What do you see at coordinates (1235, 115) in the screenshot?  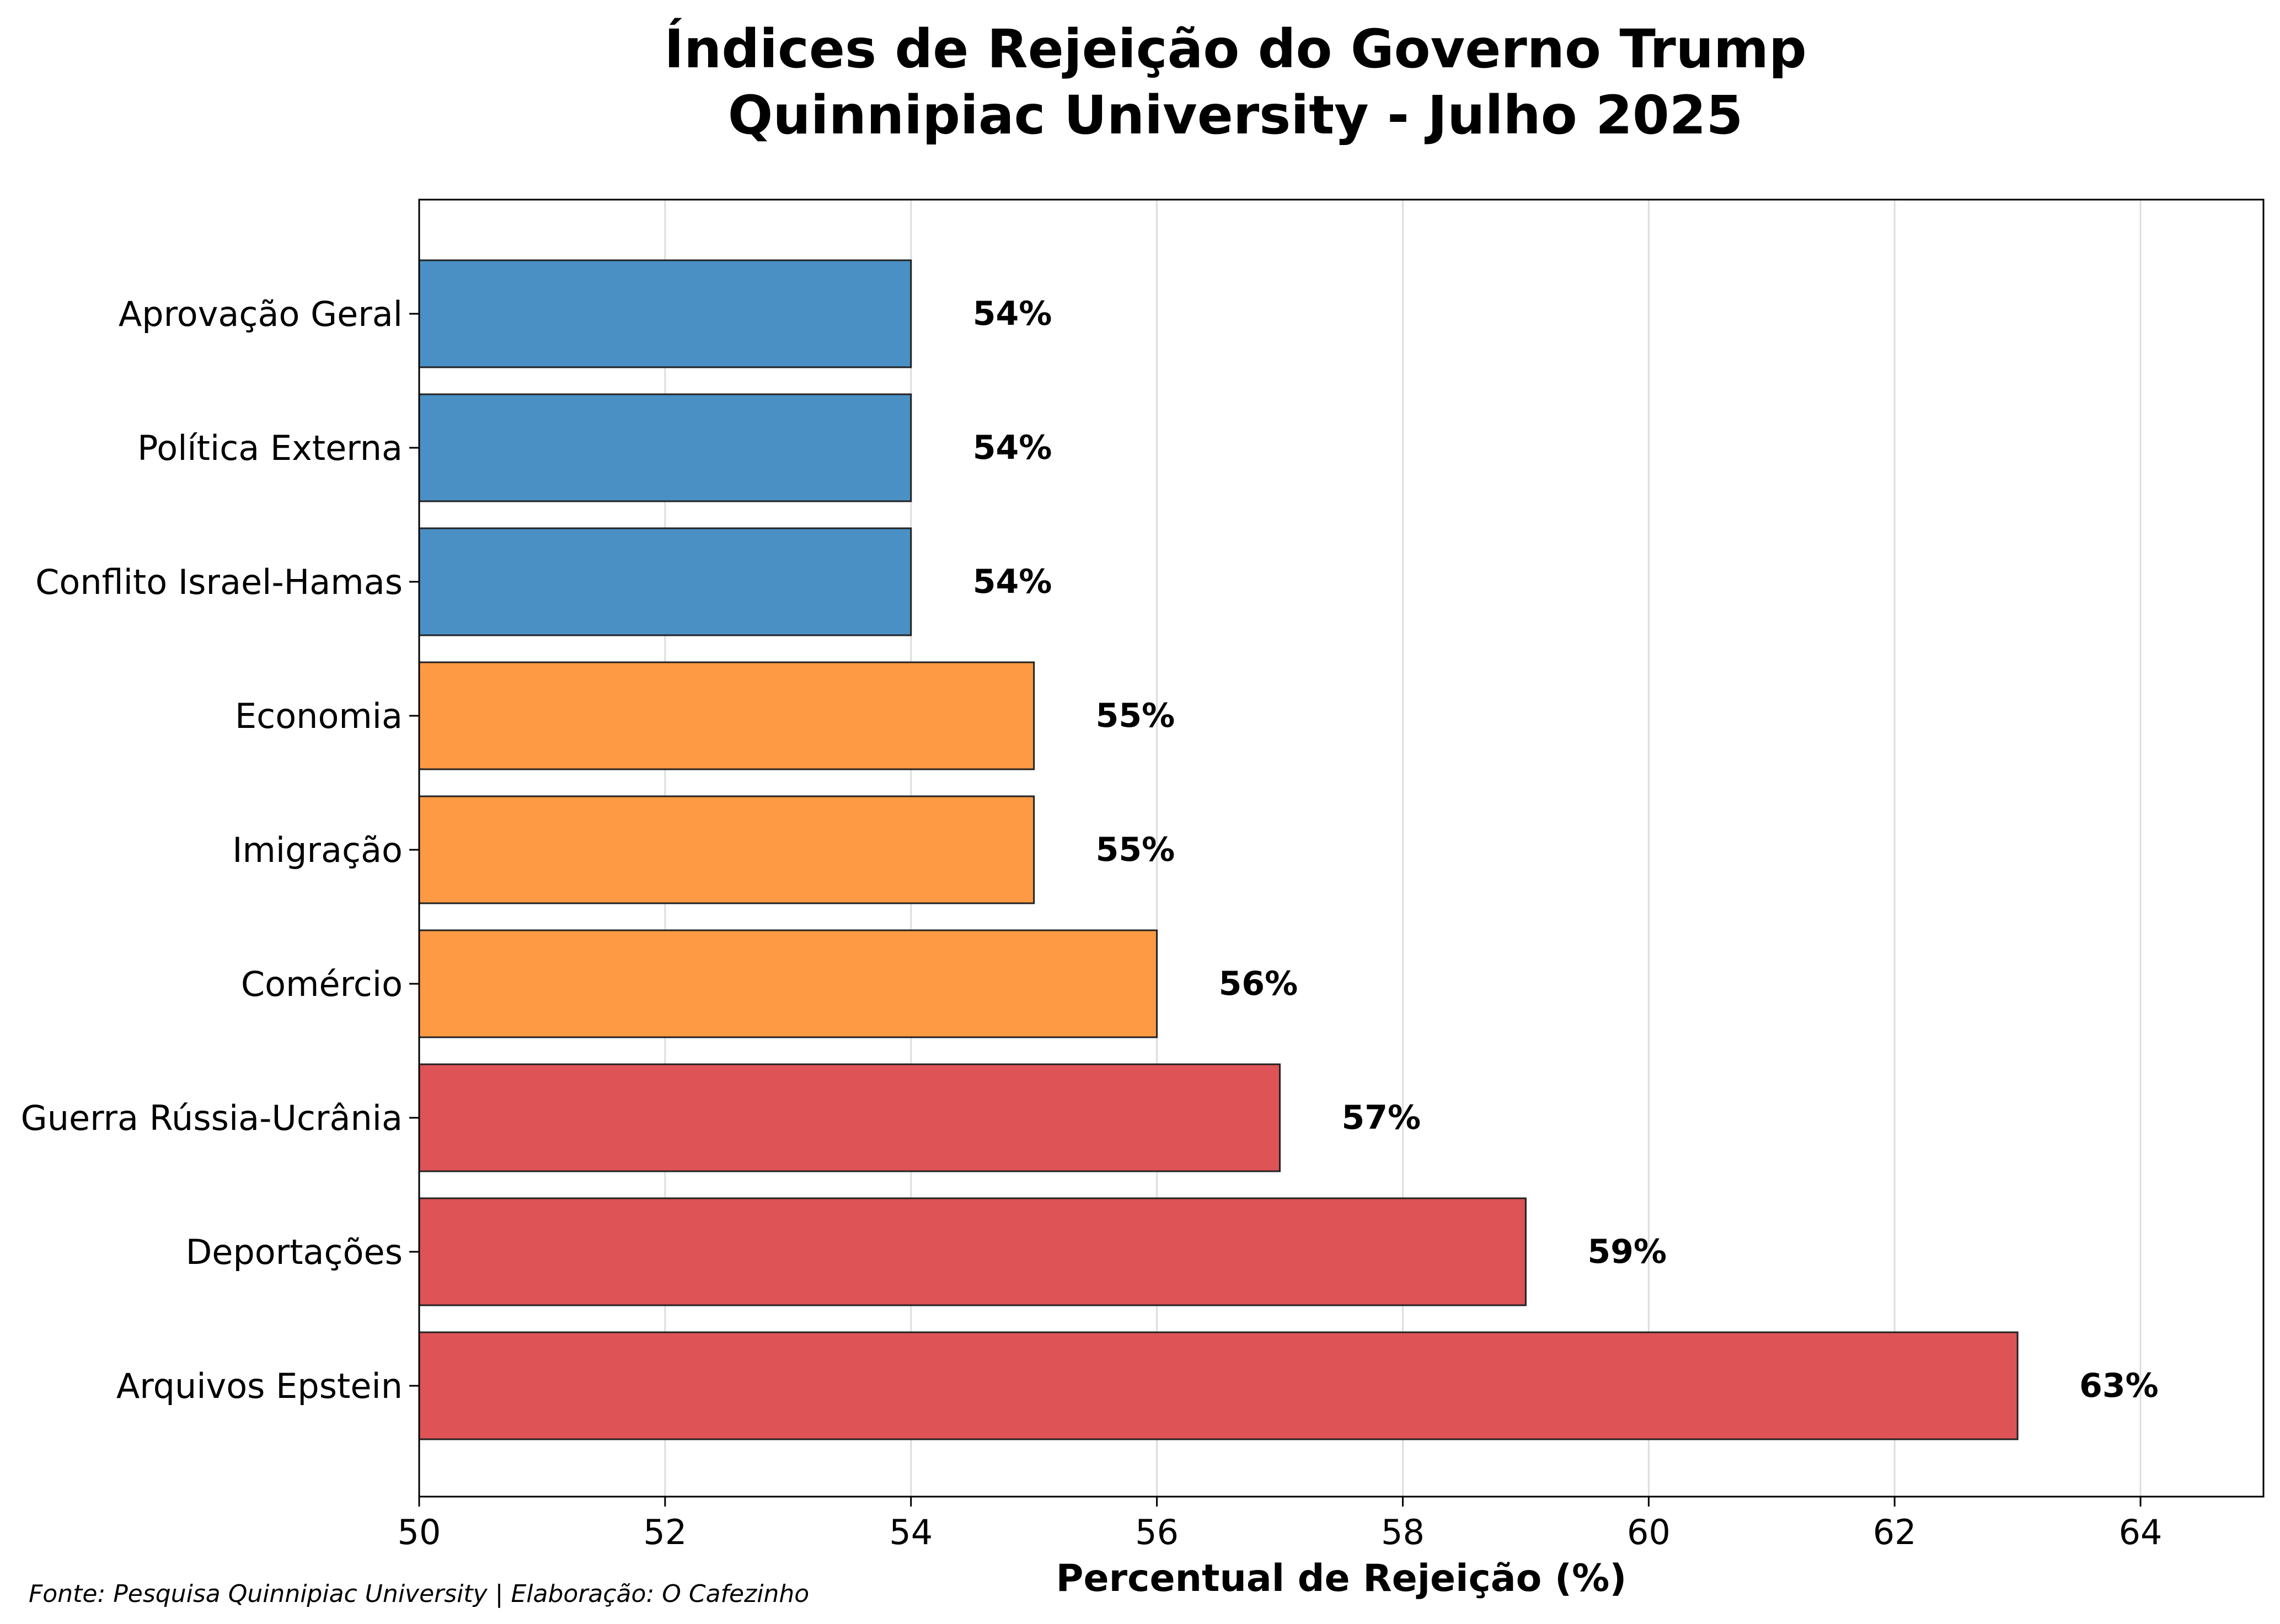 I see `chart-title-line-2: Quinnipiac University - Julho 2025` at bounding box center [1235, 115].